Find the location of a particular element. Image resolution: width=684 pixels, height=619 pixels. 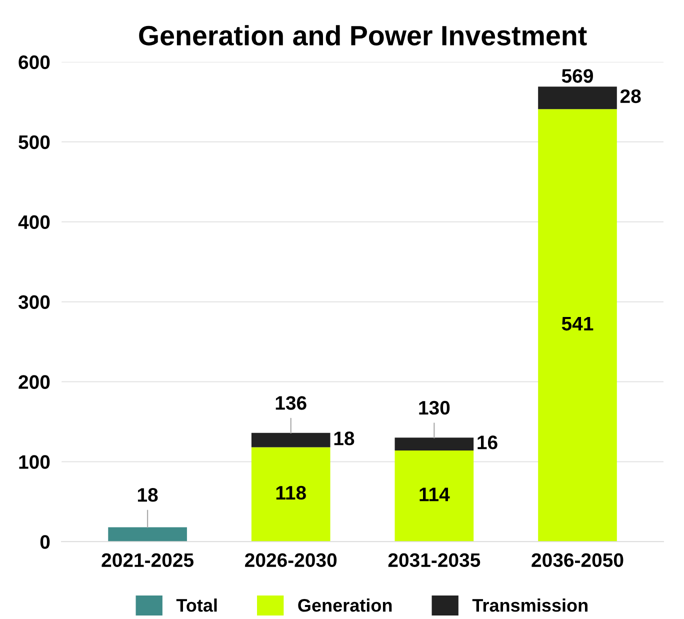

x-tick-label: 2021-2025 is located at coordinates (148, 560).